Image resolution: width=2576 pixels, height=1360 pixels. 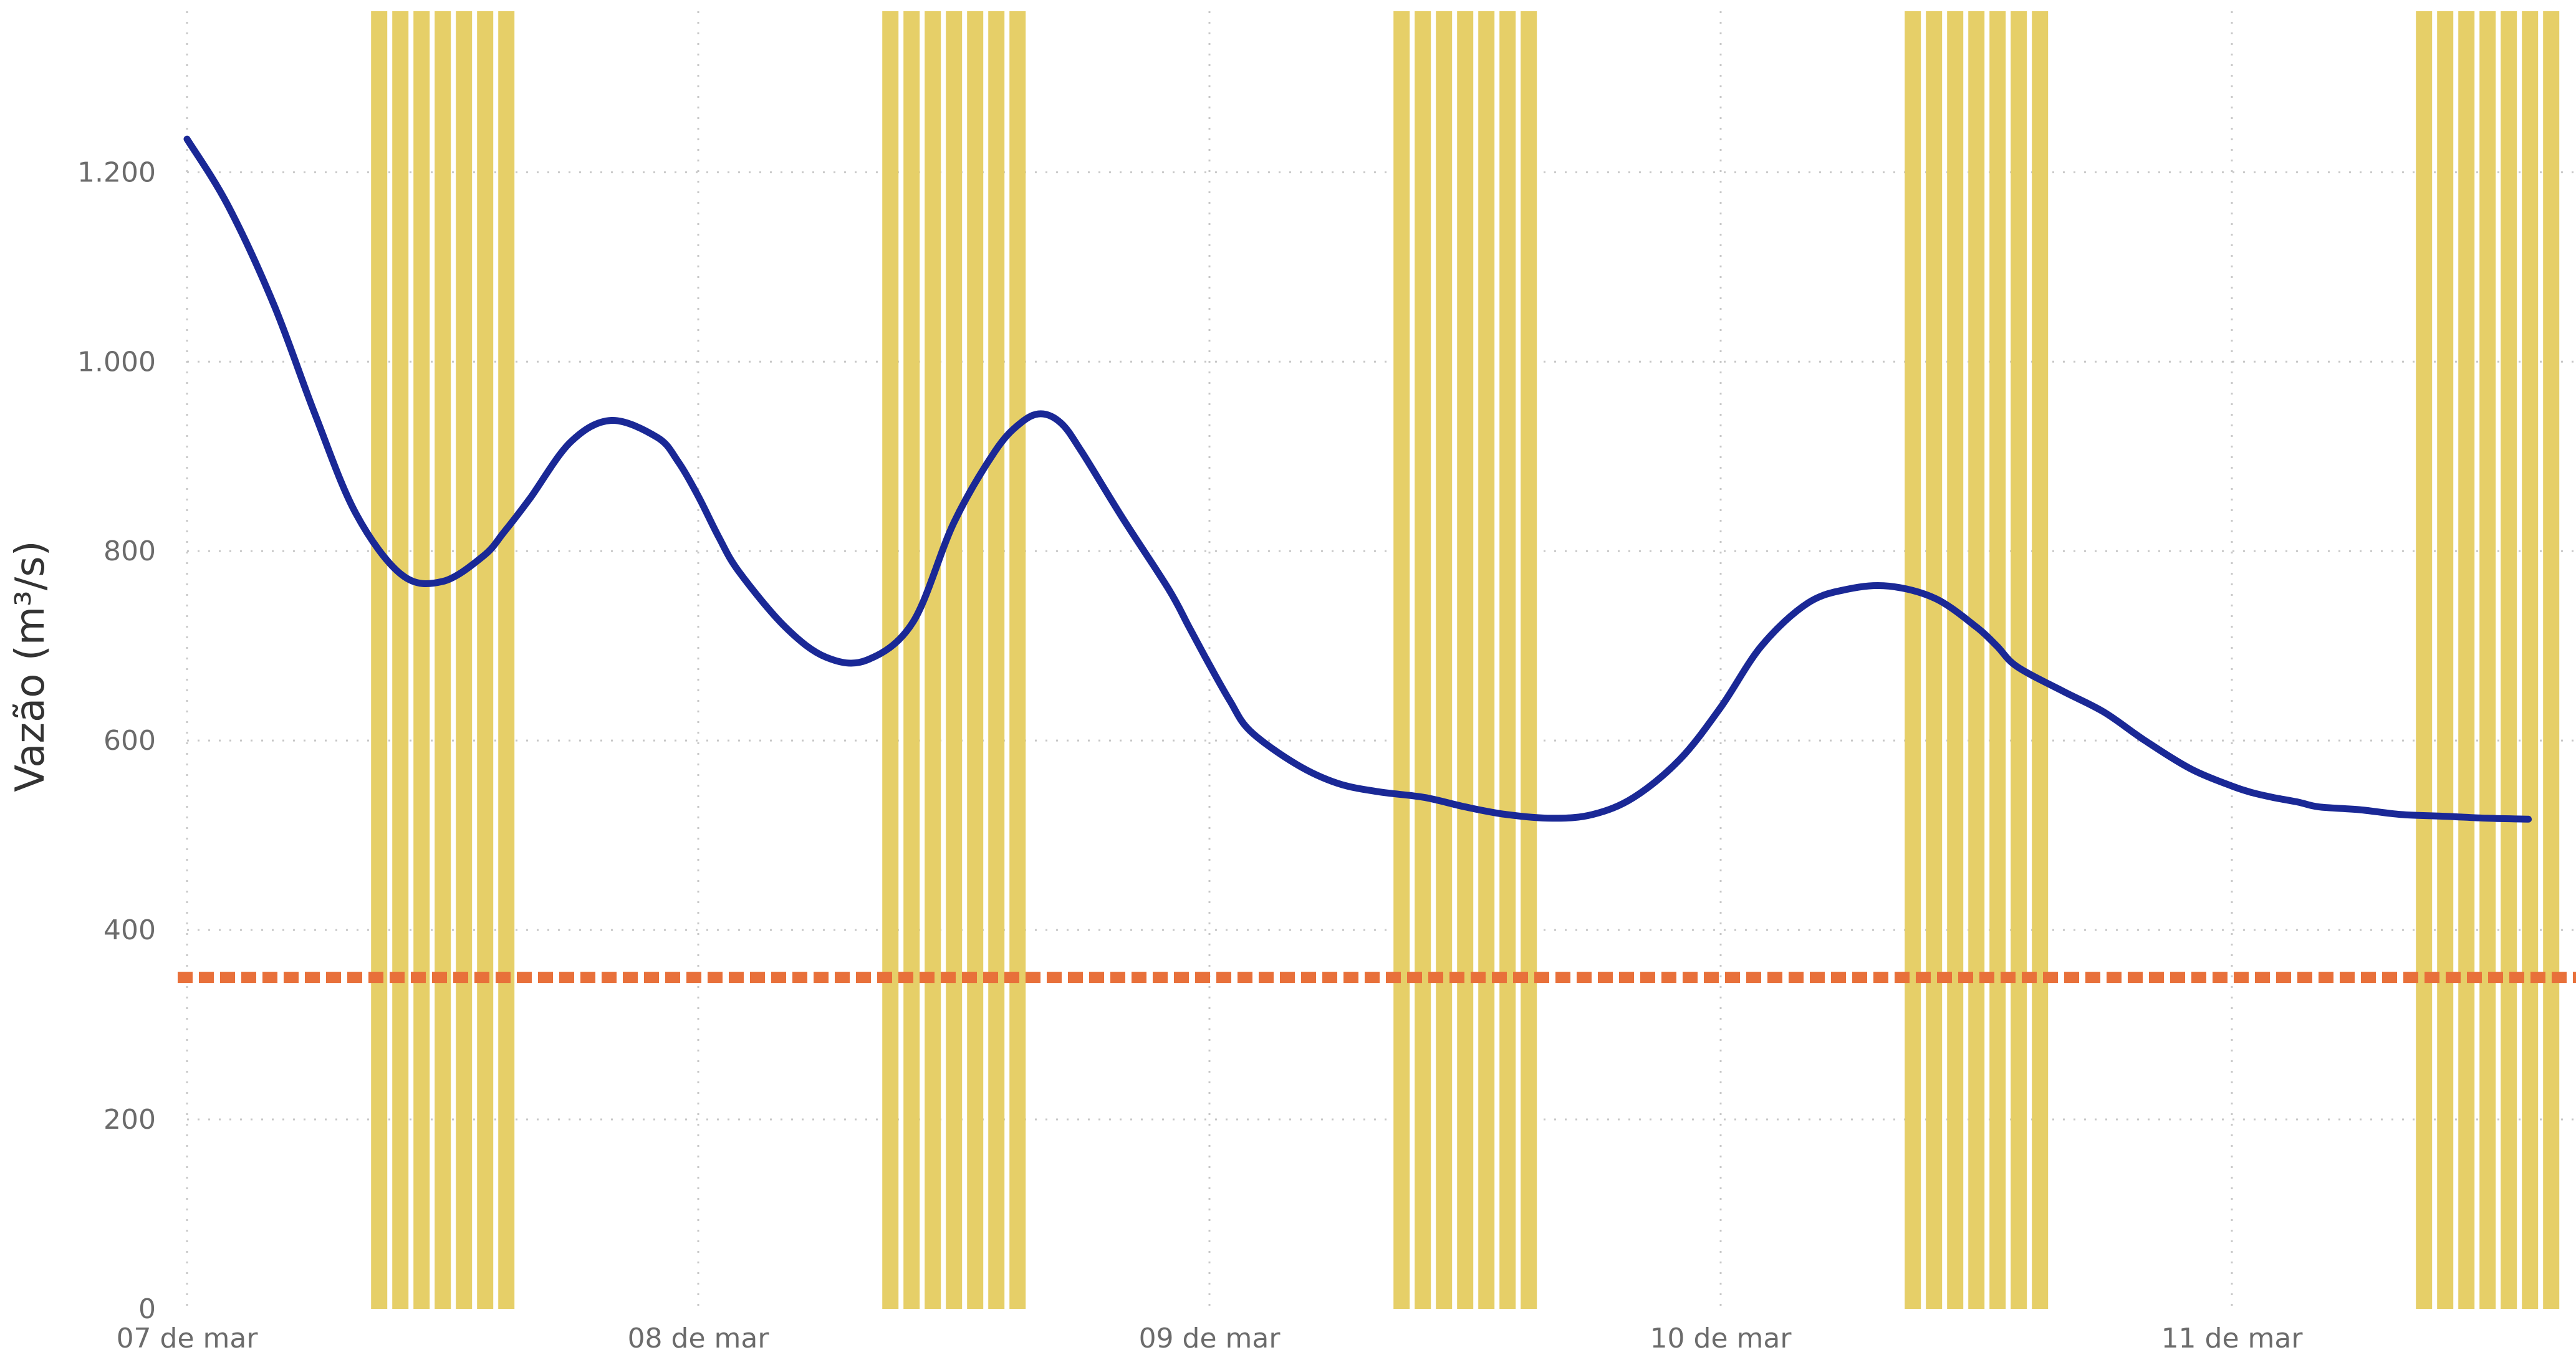 I want to click on x-tick-label: 09 de mar, so click(x=1210, y=1338).